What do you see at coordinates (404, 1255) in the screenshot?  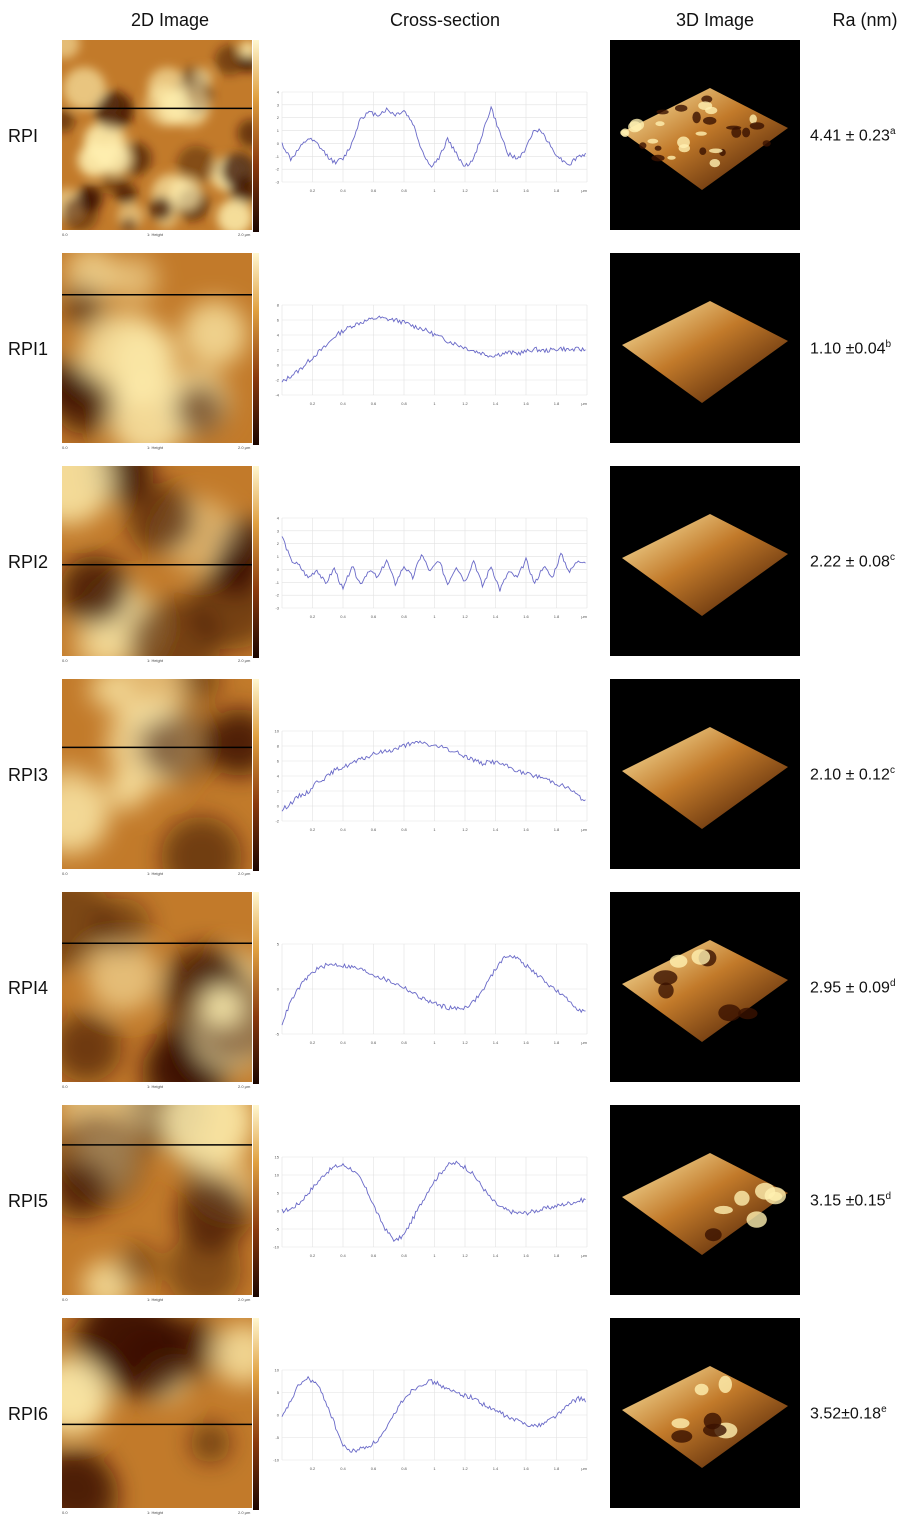 I see `x-tick-label: 0.8` at bounding box center [404, 1255].